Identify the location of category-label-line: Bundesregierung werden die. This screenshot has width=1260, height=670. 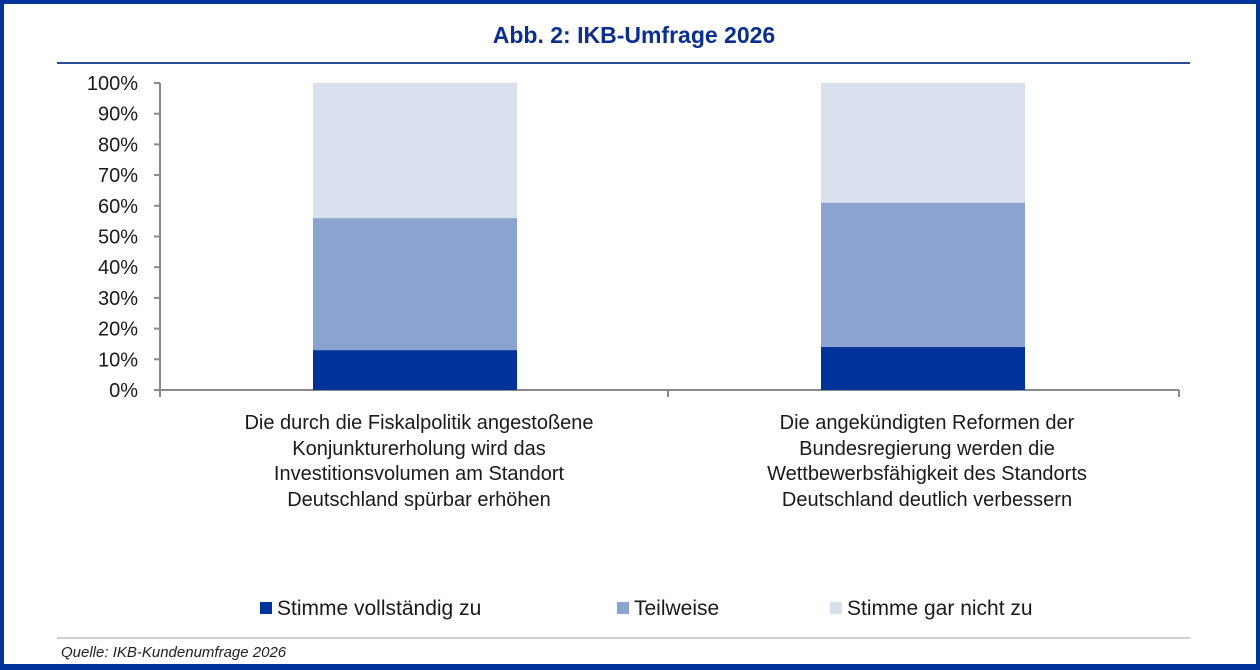
(927, 448).